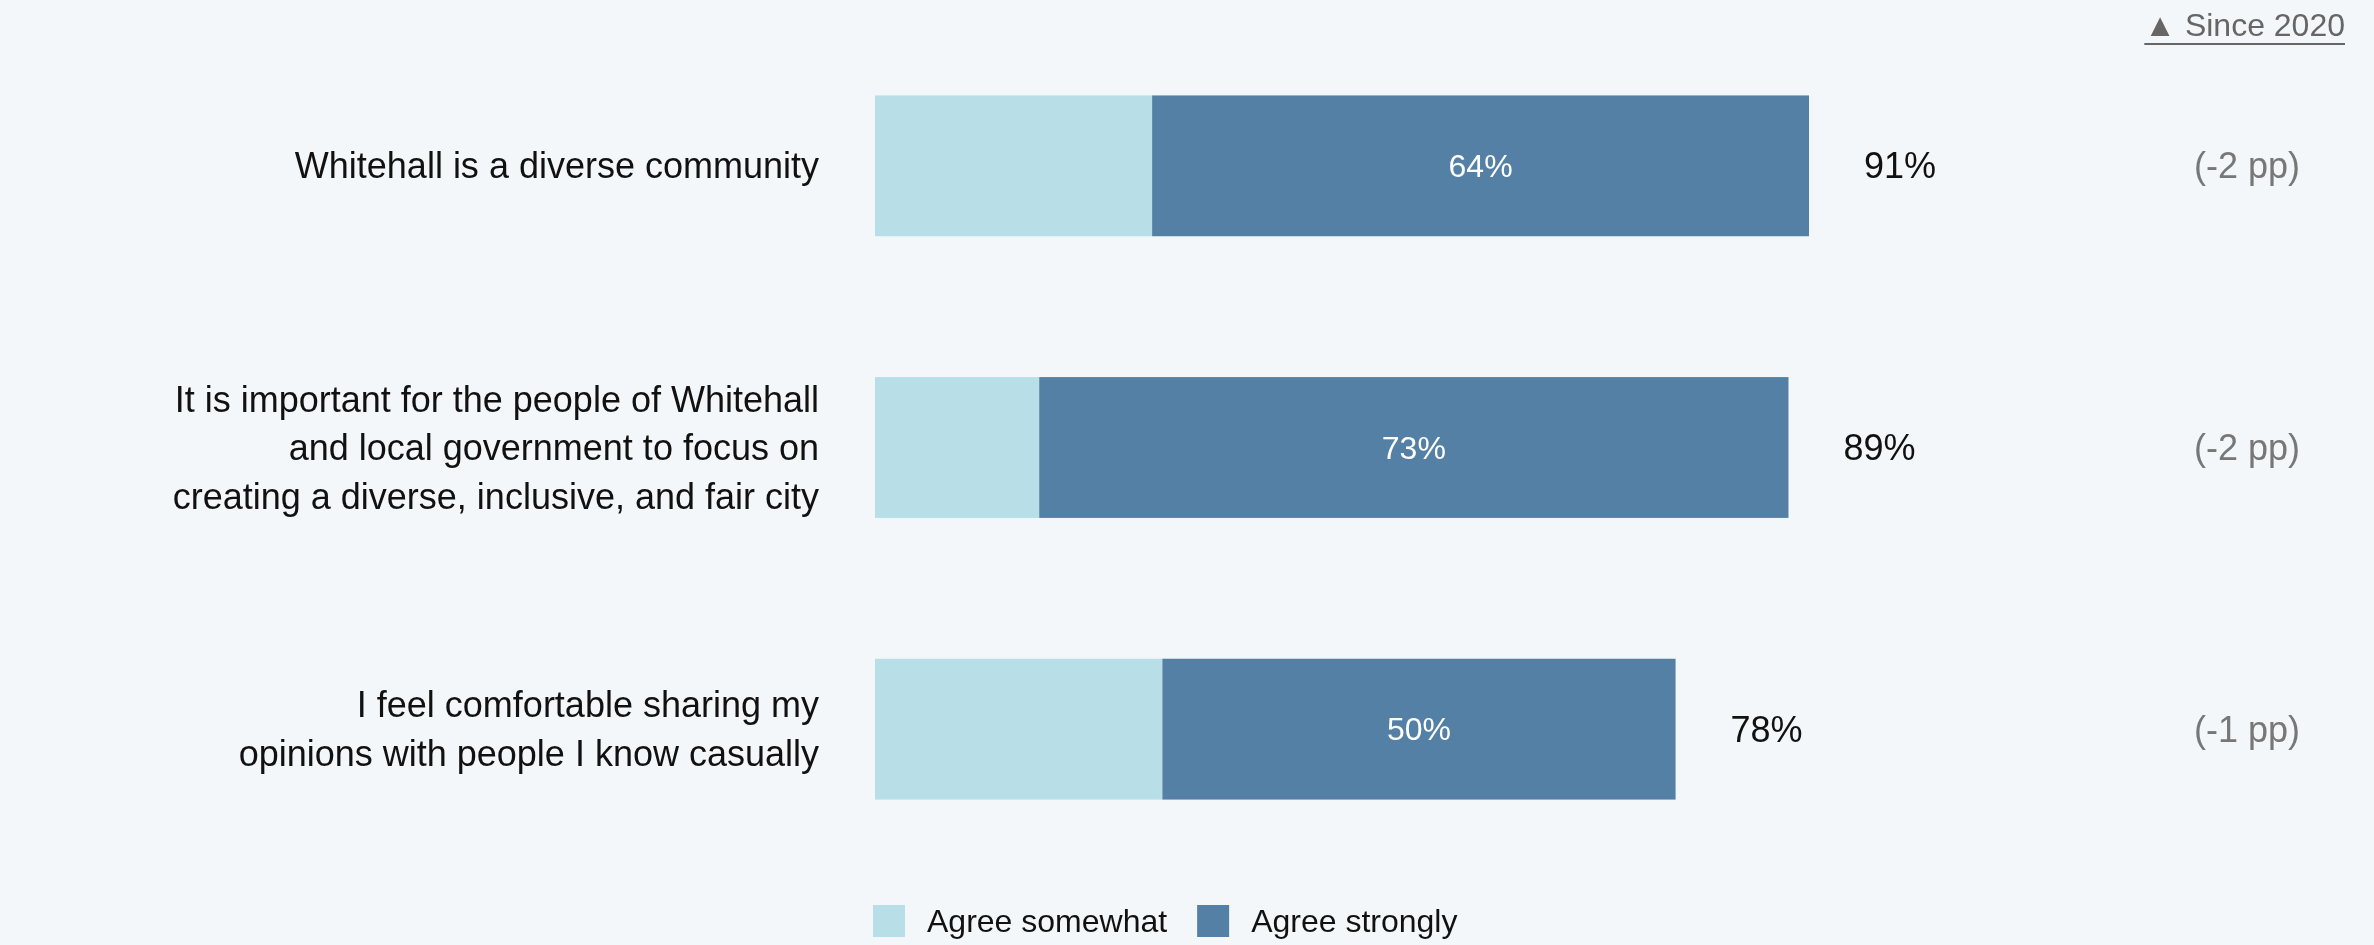 The image size is (2374, 945). Describe the element at coordinates (528, 729) in the screenshot. I see `y-tick-label: I feel comfortable sharing my opinions with people I know casually` at that location.